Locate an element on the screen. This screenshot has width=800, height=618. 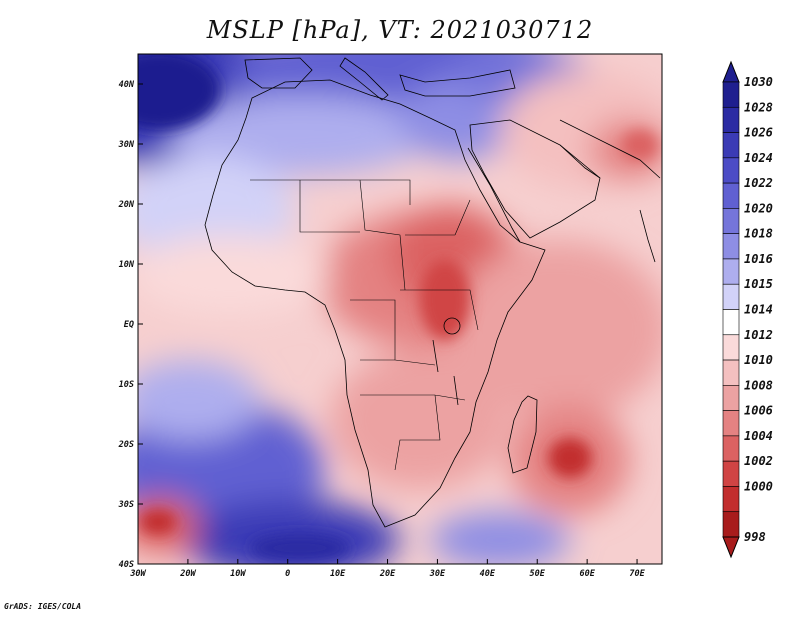
lake-tanganyika is located at coordinates (435, 356).